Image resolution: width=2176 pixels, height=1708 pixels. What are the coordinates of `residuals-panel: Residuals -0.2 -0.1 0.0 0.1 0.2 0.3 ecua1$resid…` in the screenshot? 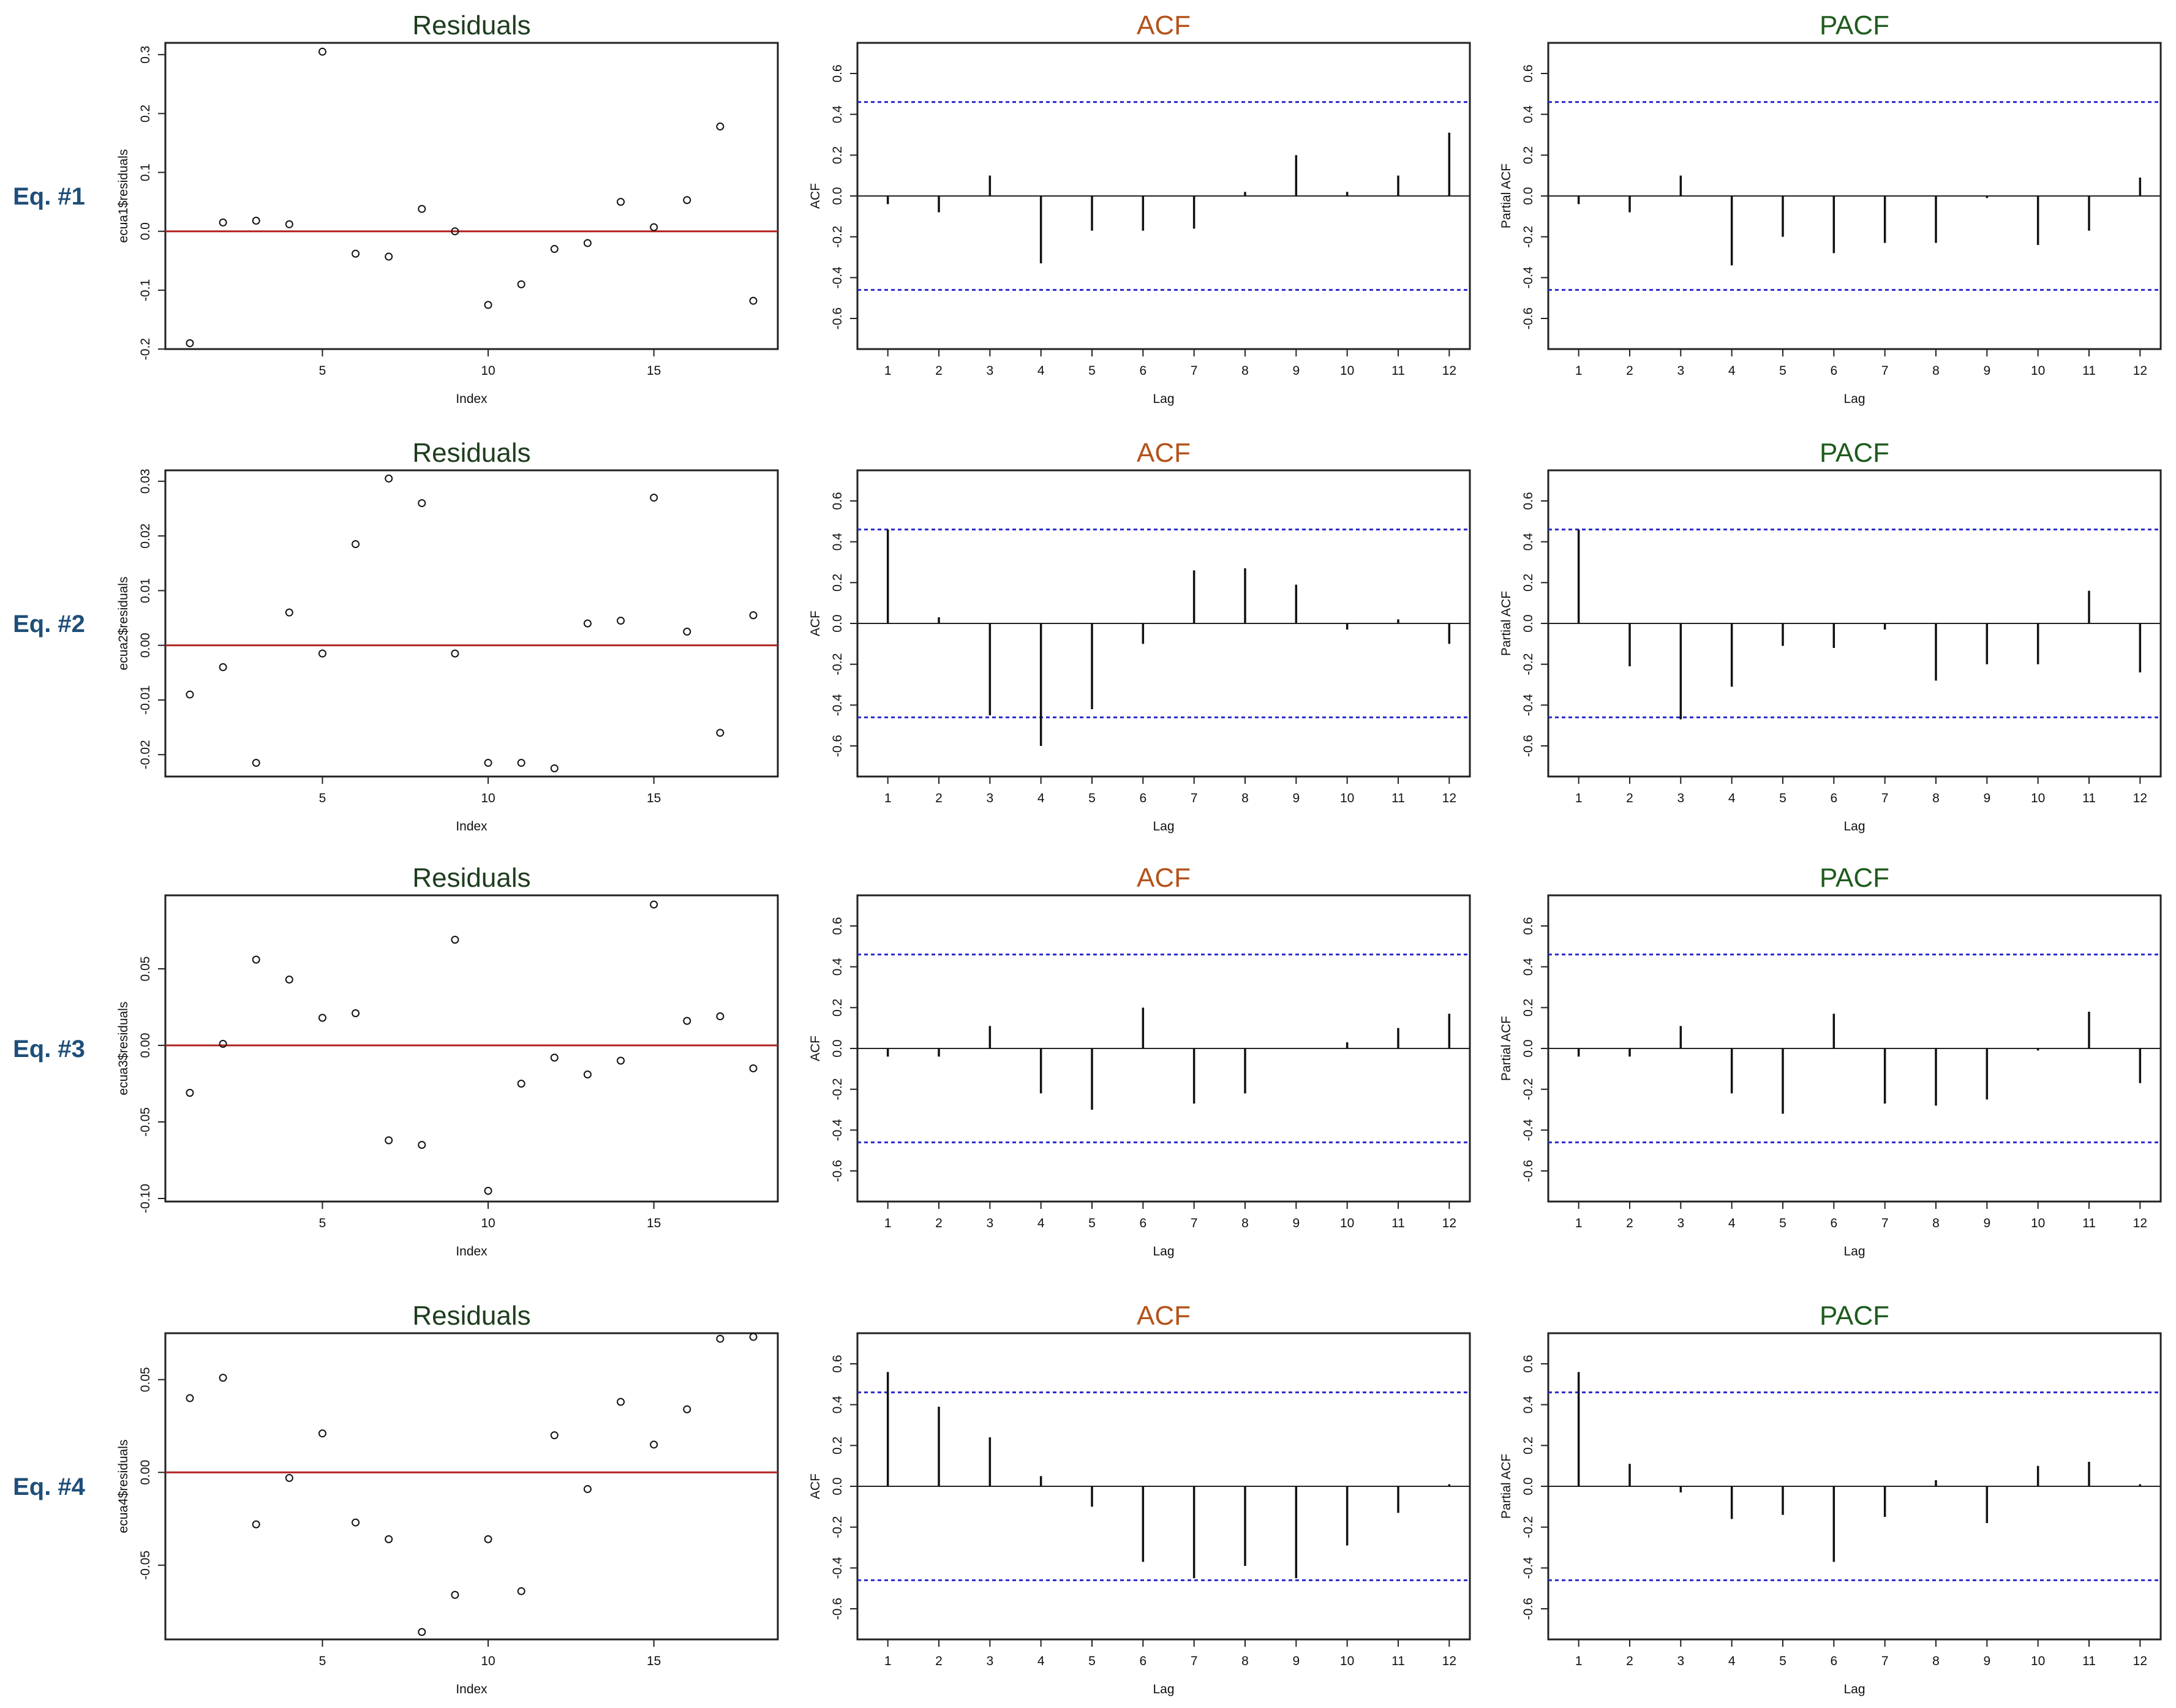 It's located at (447, 208).